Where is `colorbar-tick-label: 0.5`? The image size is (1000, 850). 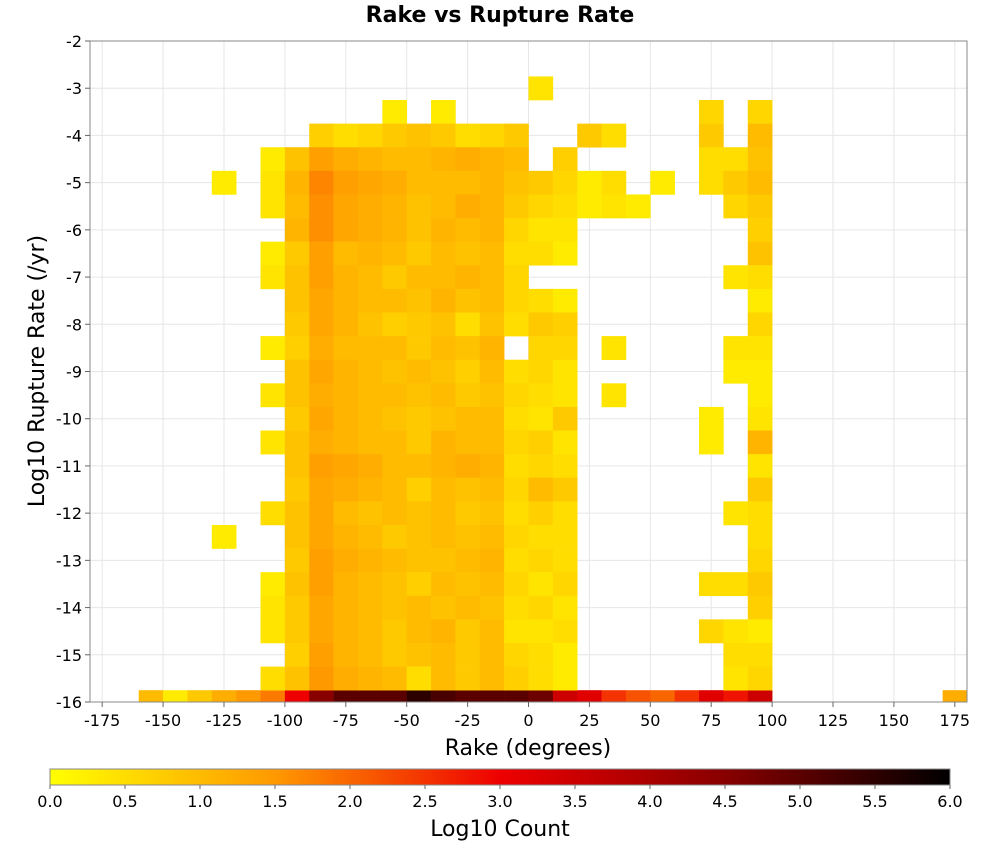 colorbar-tick-label: 0.5 is located at coordinates (124, 801).